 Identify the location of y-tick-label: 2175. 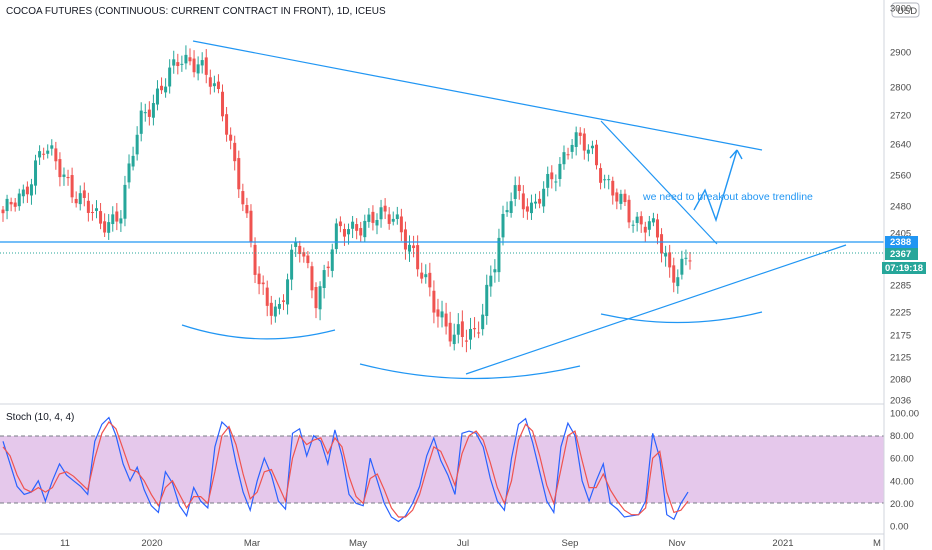
(900, 336).